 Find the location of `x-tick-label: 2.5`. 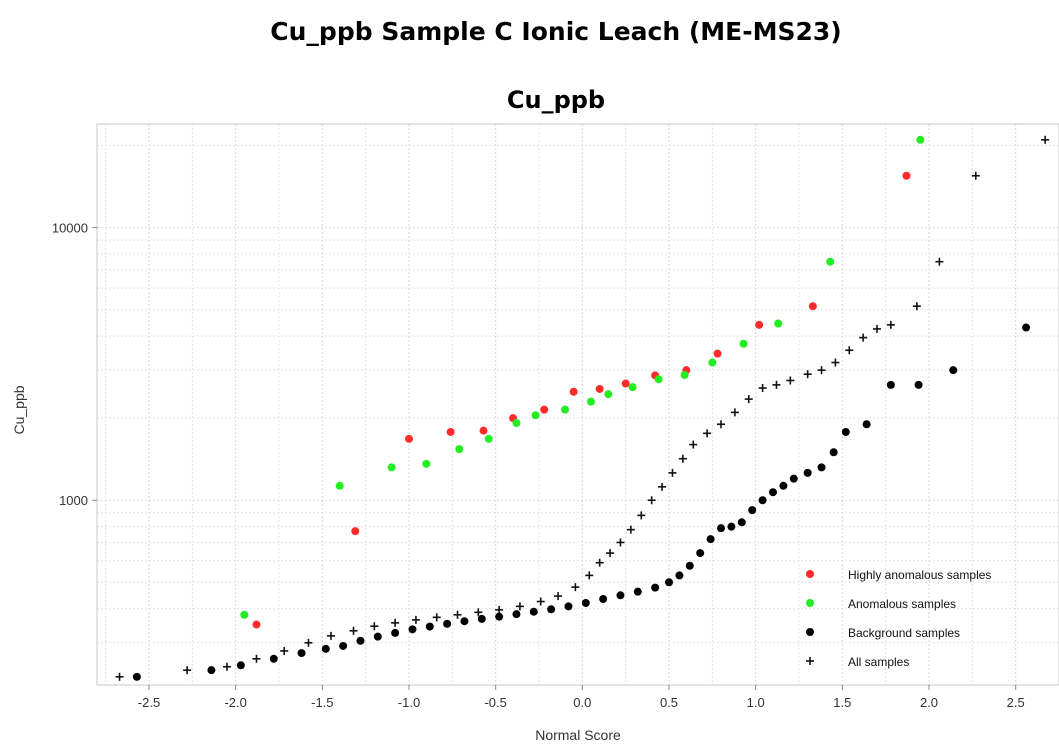

x-tick-label: 2.5 is located at coordinates (1016, 702).